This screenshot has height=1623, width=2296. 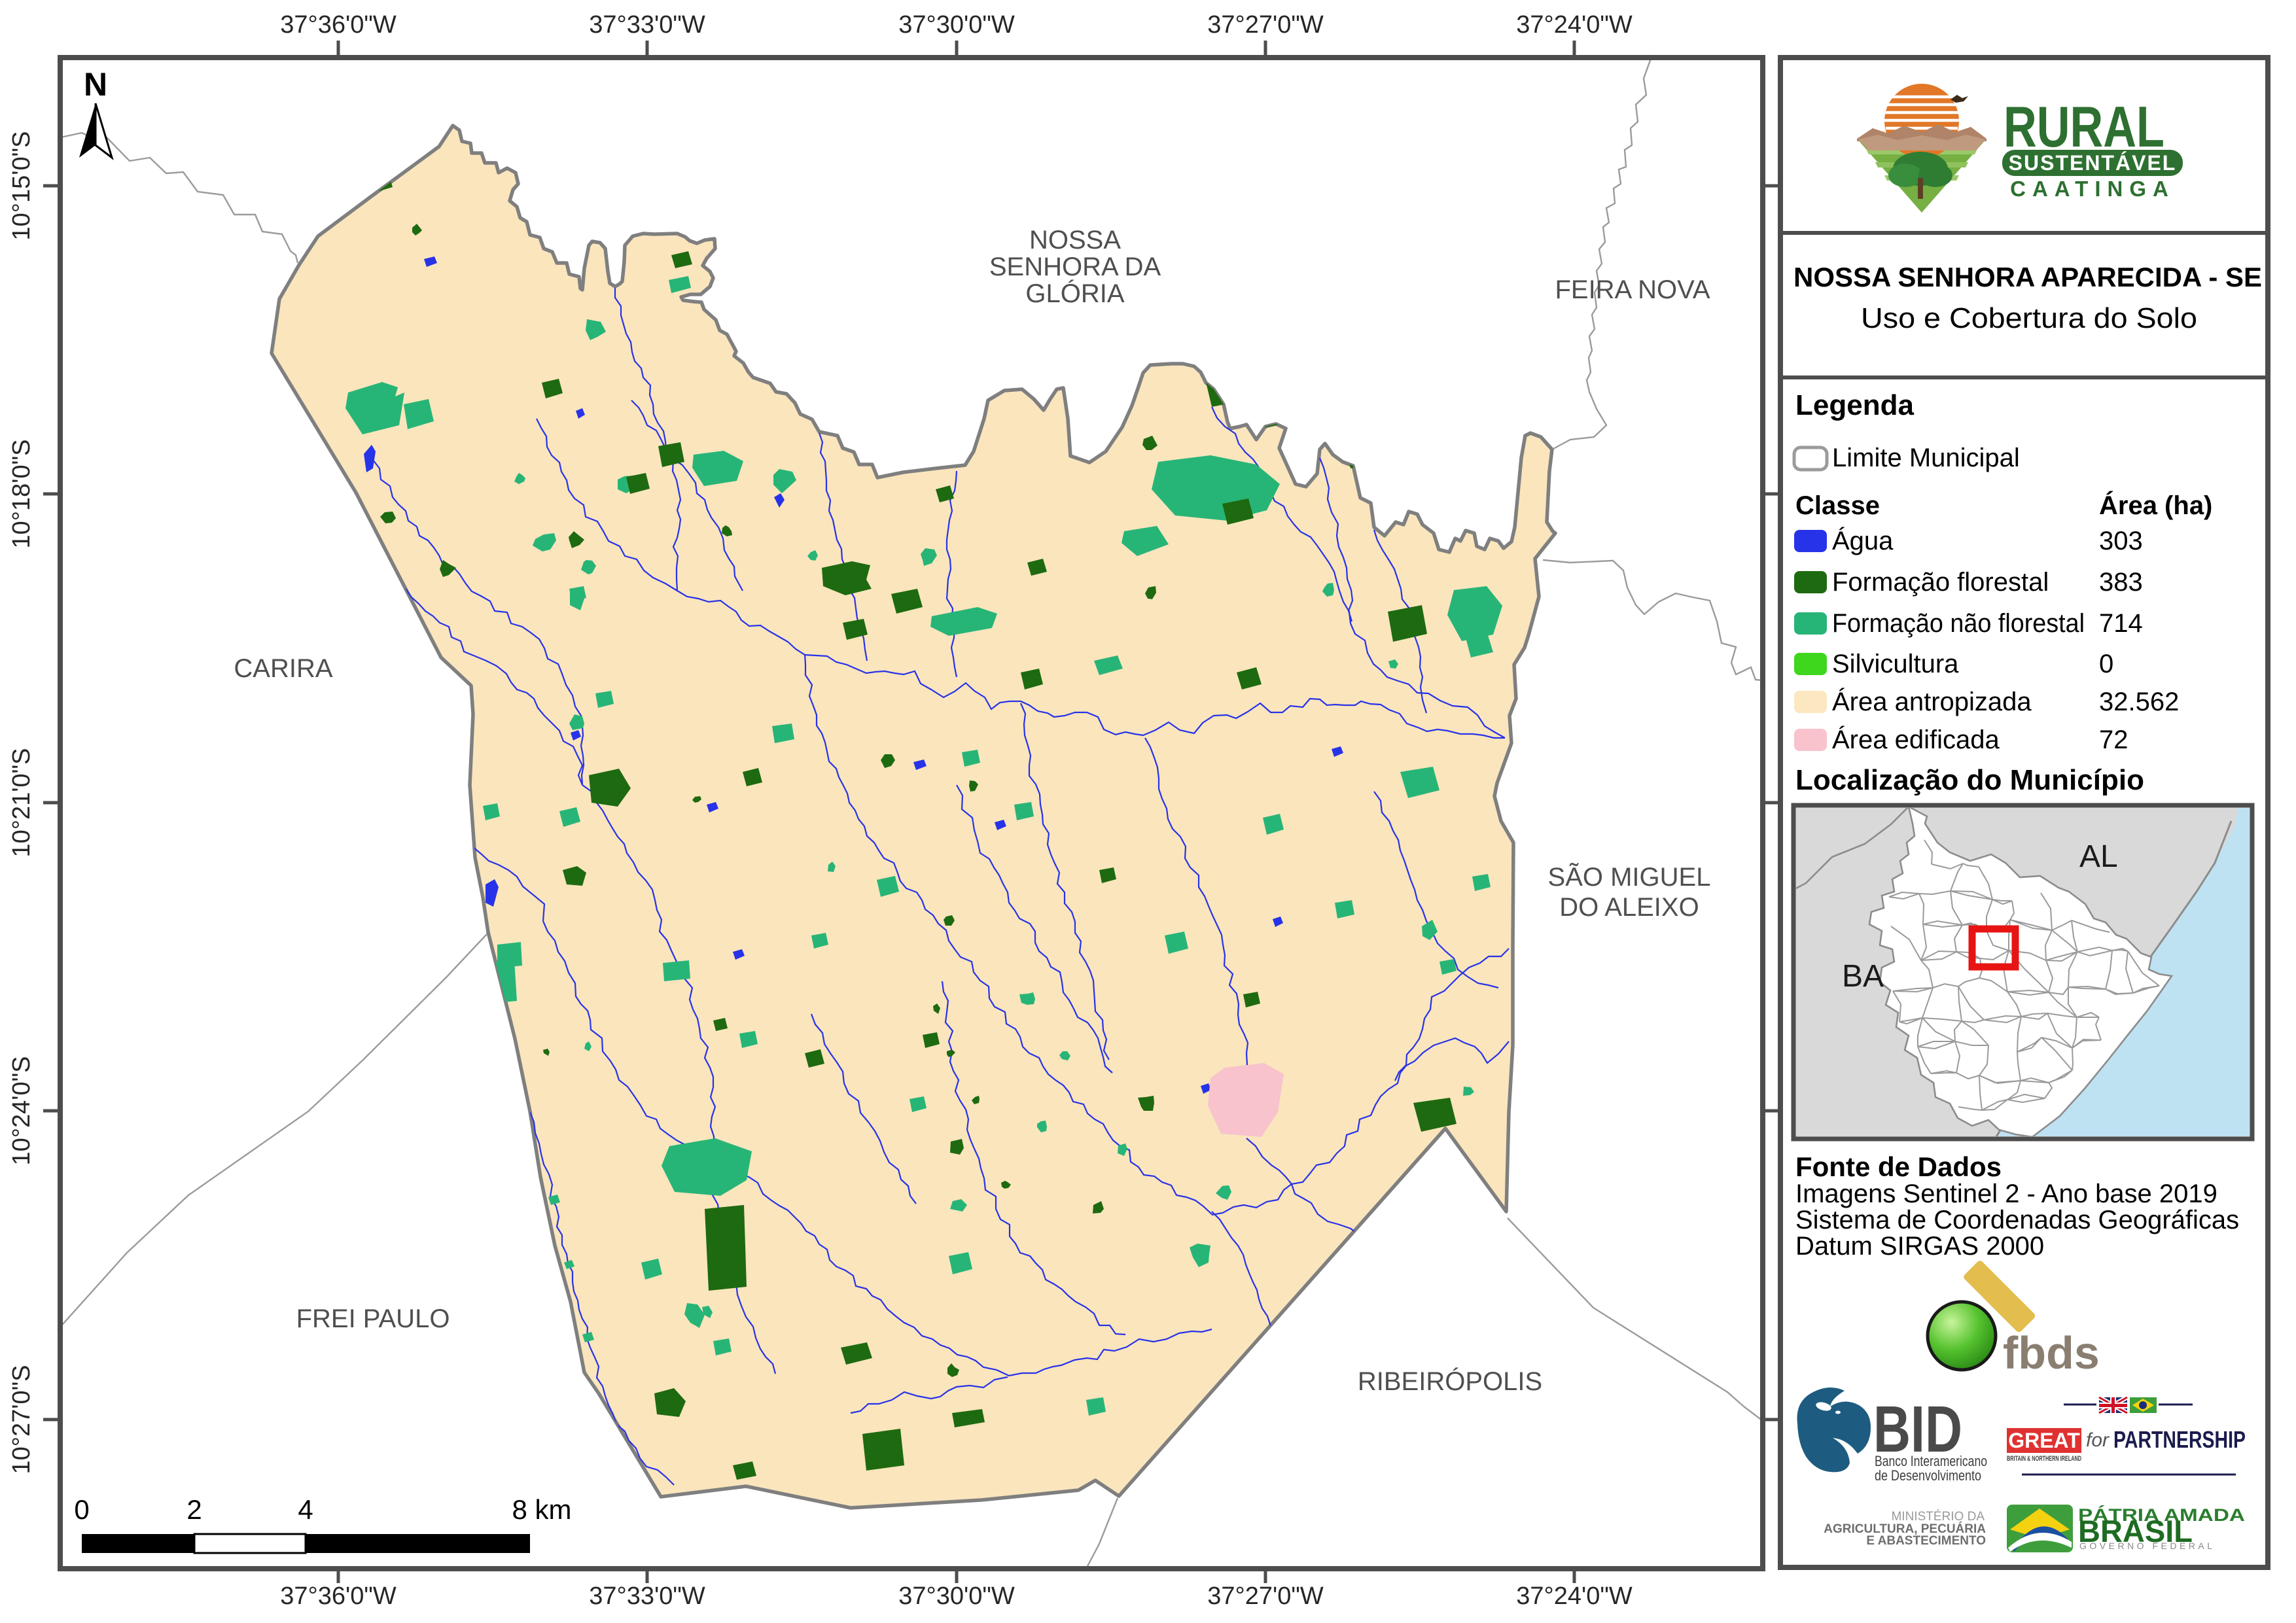 What do you see at coordinates (1931, 1461) in the screenshot?
I see `svg-text: Banco Interamericano` at bounding box center [1931, 1461].